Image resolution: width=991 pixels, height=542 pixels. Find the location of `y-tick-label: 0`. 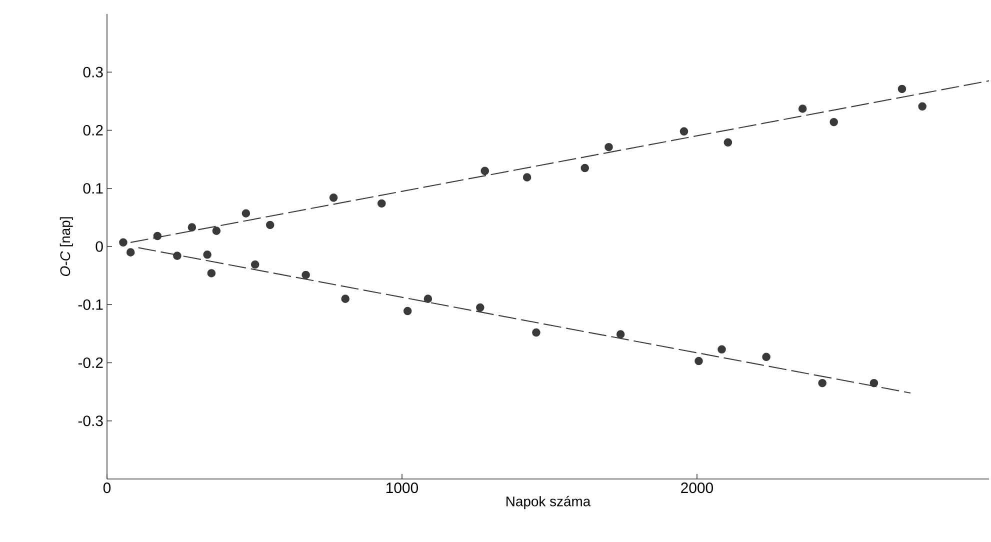

y-tick-label: 0 is located at coordinates (99, 246).